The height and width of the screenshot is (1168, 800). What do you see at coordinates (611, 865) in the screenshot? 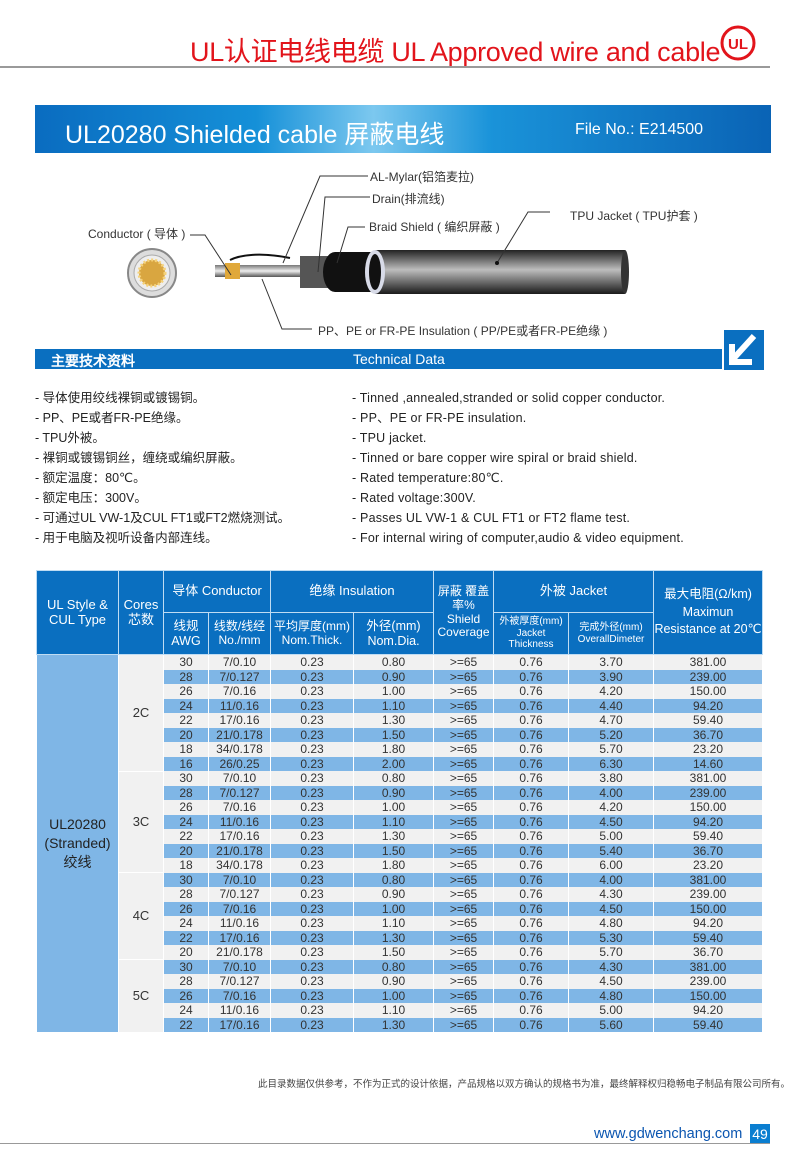
I see `cell-overall-diameter: 6.00` at bounding box center [611, 865].